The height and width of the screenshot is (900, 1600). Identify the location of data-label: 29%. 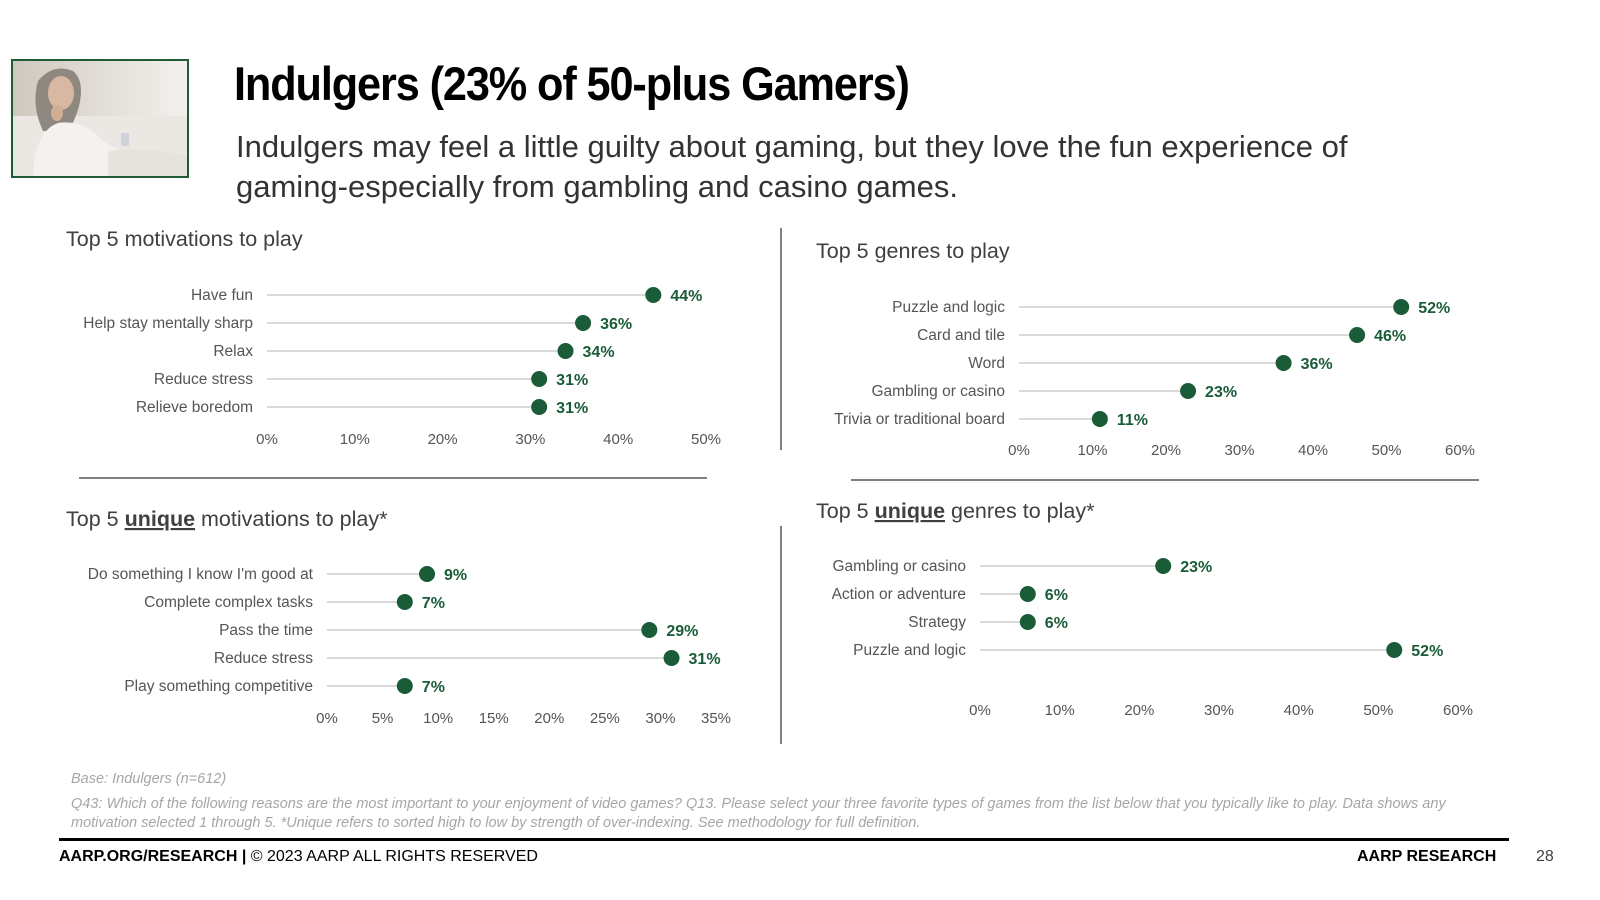
(682, 631).